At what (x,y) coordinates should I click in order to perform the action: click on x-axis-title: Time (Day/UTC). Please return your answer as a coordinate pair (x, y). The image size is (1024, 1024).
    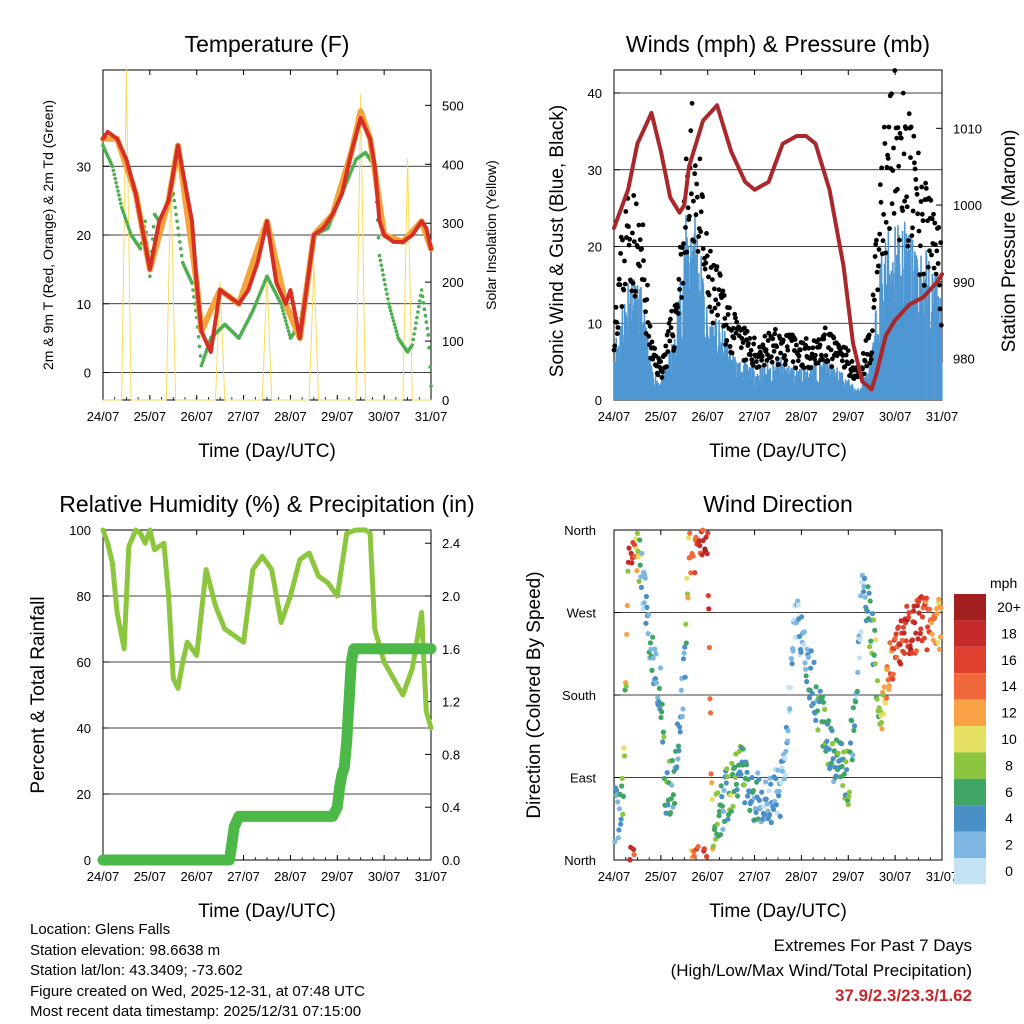
    Looking at the image, I should click on (778, 451).